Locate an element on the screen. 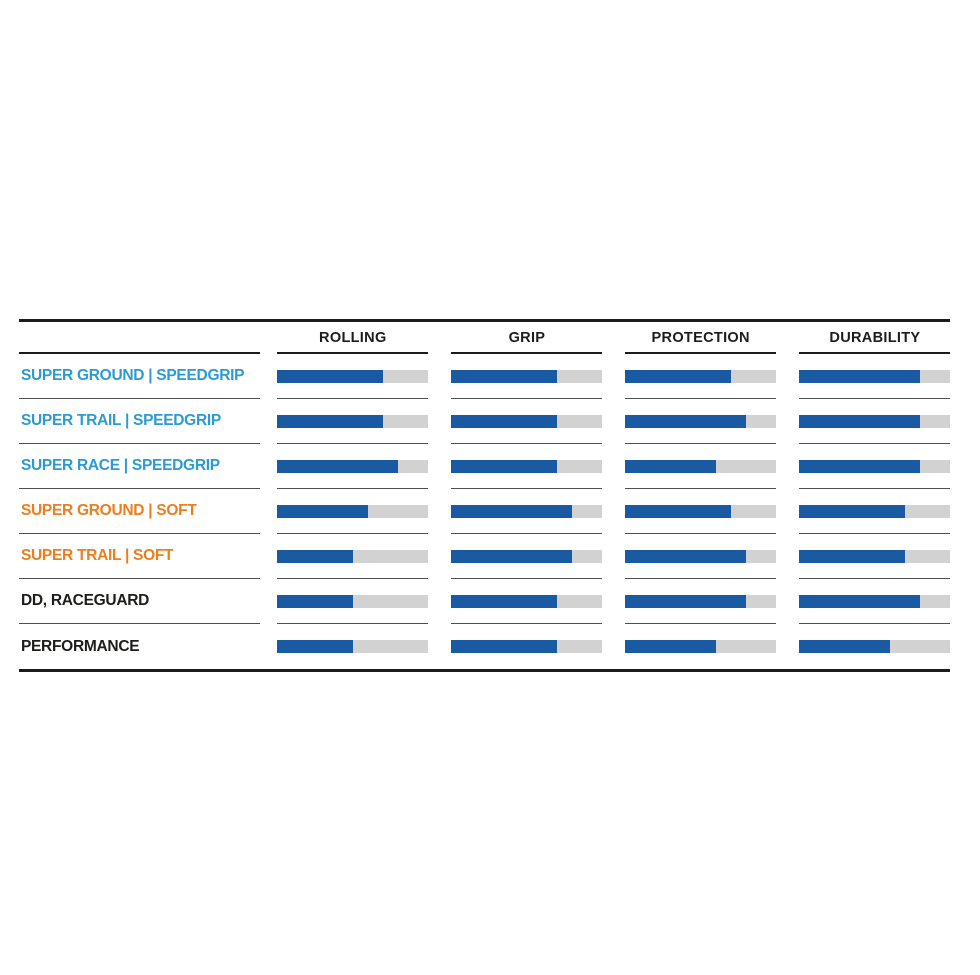 This screenshot has height=975, width=980. column-header-rolling: ROLLING is located at coordinates (352, 337).